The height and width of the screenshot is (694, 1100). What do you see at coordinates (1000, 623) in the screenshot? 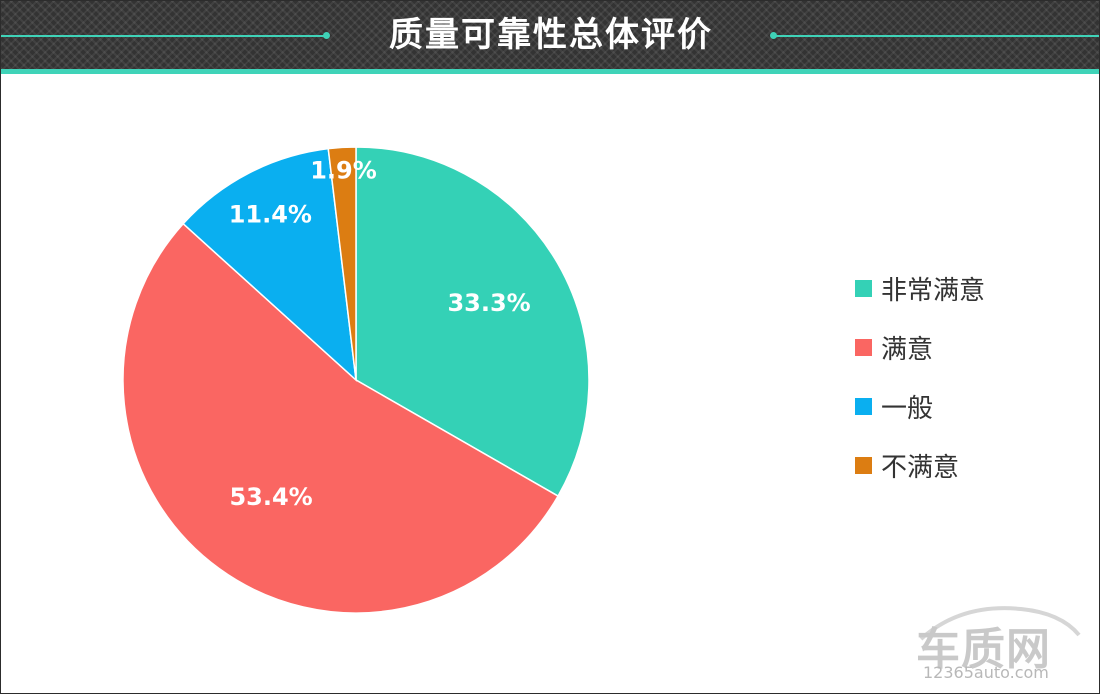
I see `watermark-car-icon` at bounding box center [1000, 623].